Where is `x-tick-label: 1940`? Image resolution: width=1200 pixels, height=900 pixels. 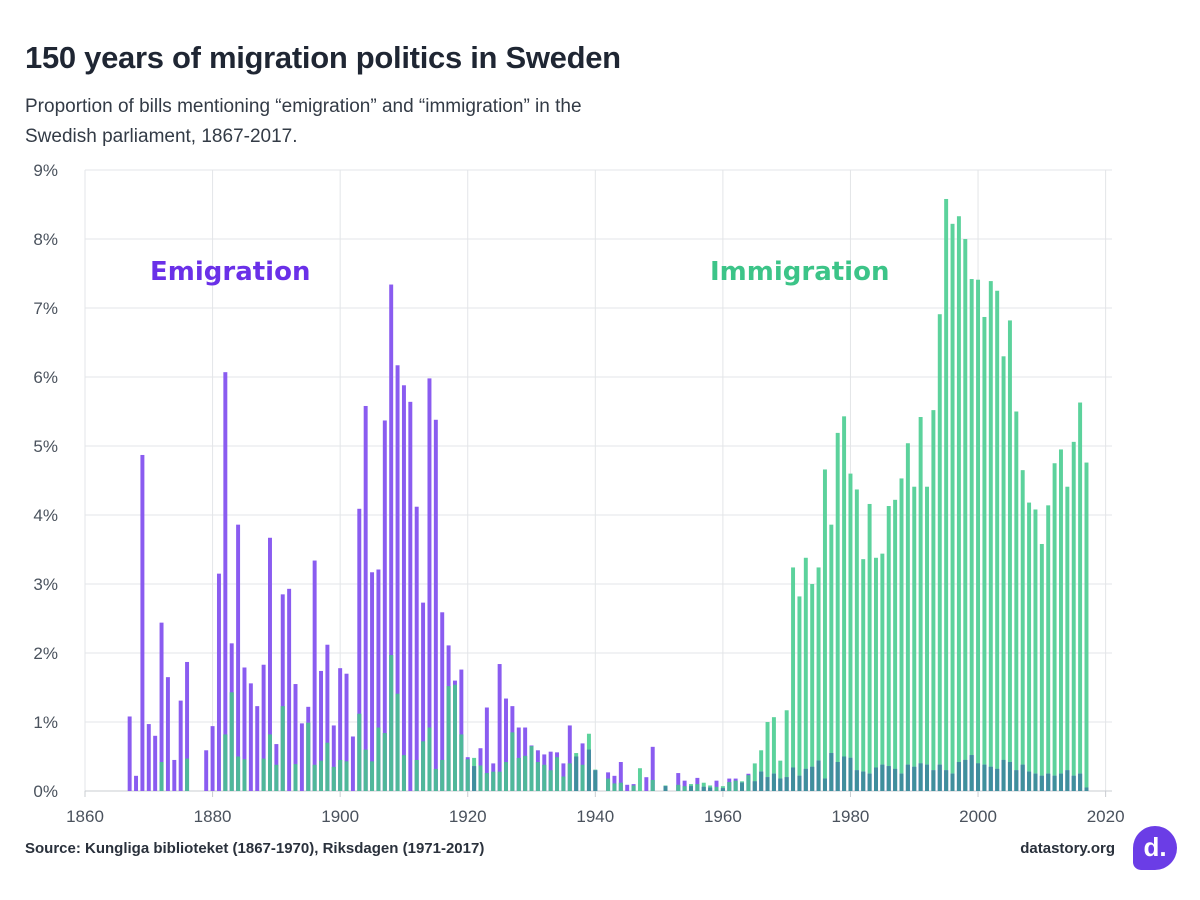
x-tick-label: 1940 is located at coordinates (595, 816).